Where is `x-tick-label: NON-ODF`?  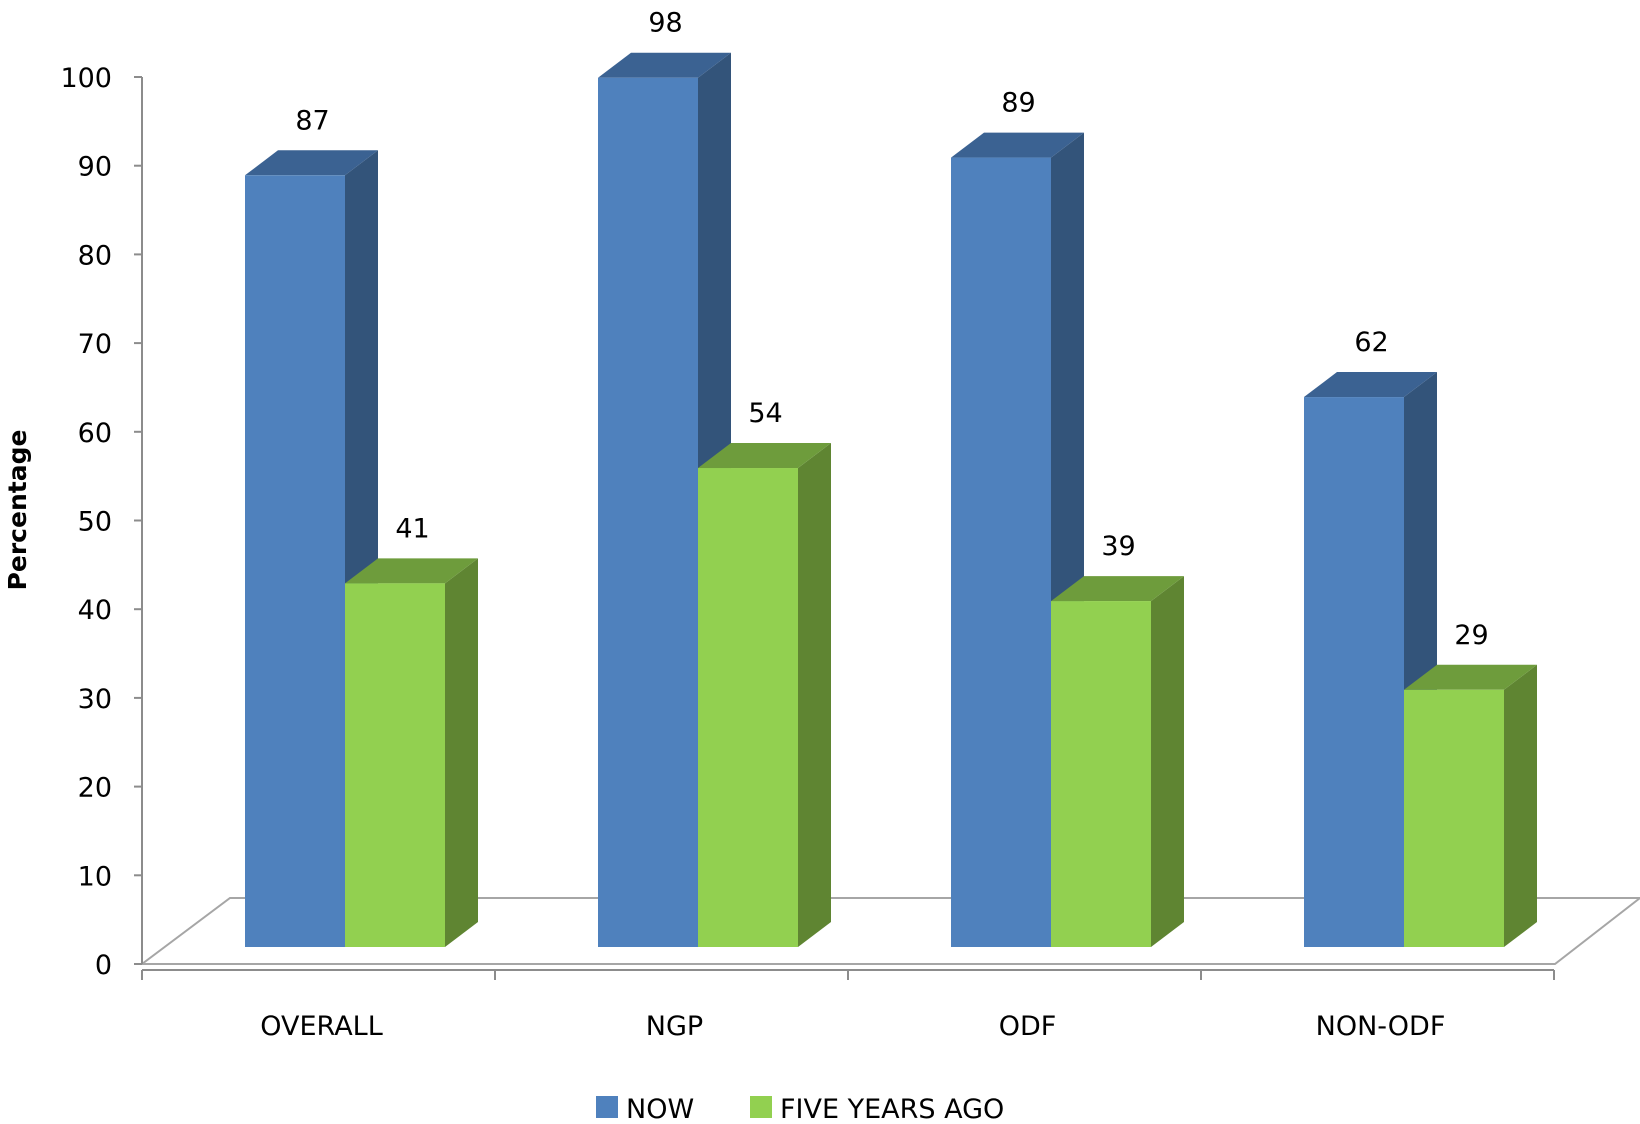
x-tick-label: NON-ODF is located at coordinates (1381, 1026).